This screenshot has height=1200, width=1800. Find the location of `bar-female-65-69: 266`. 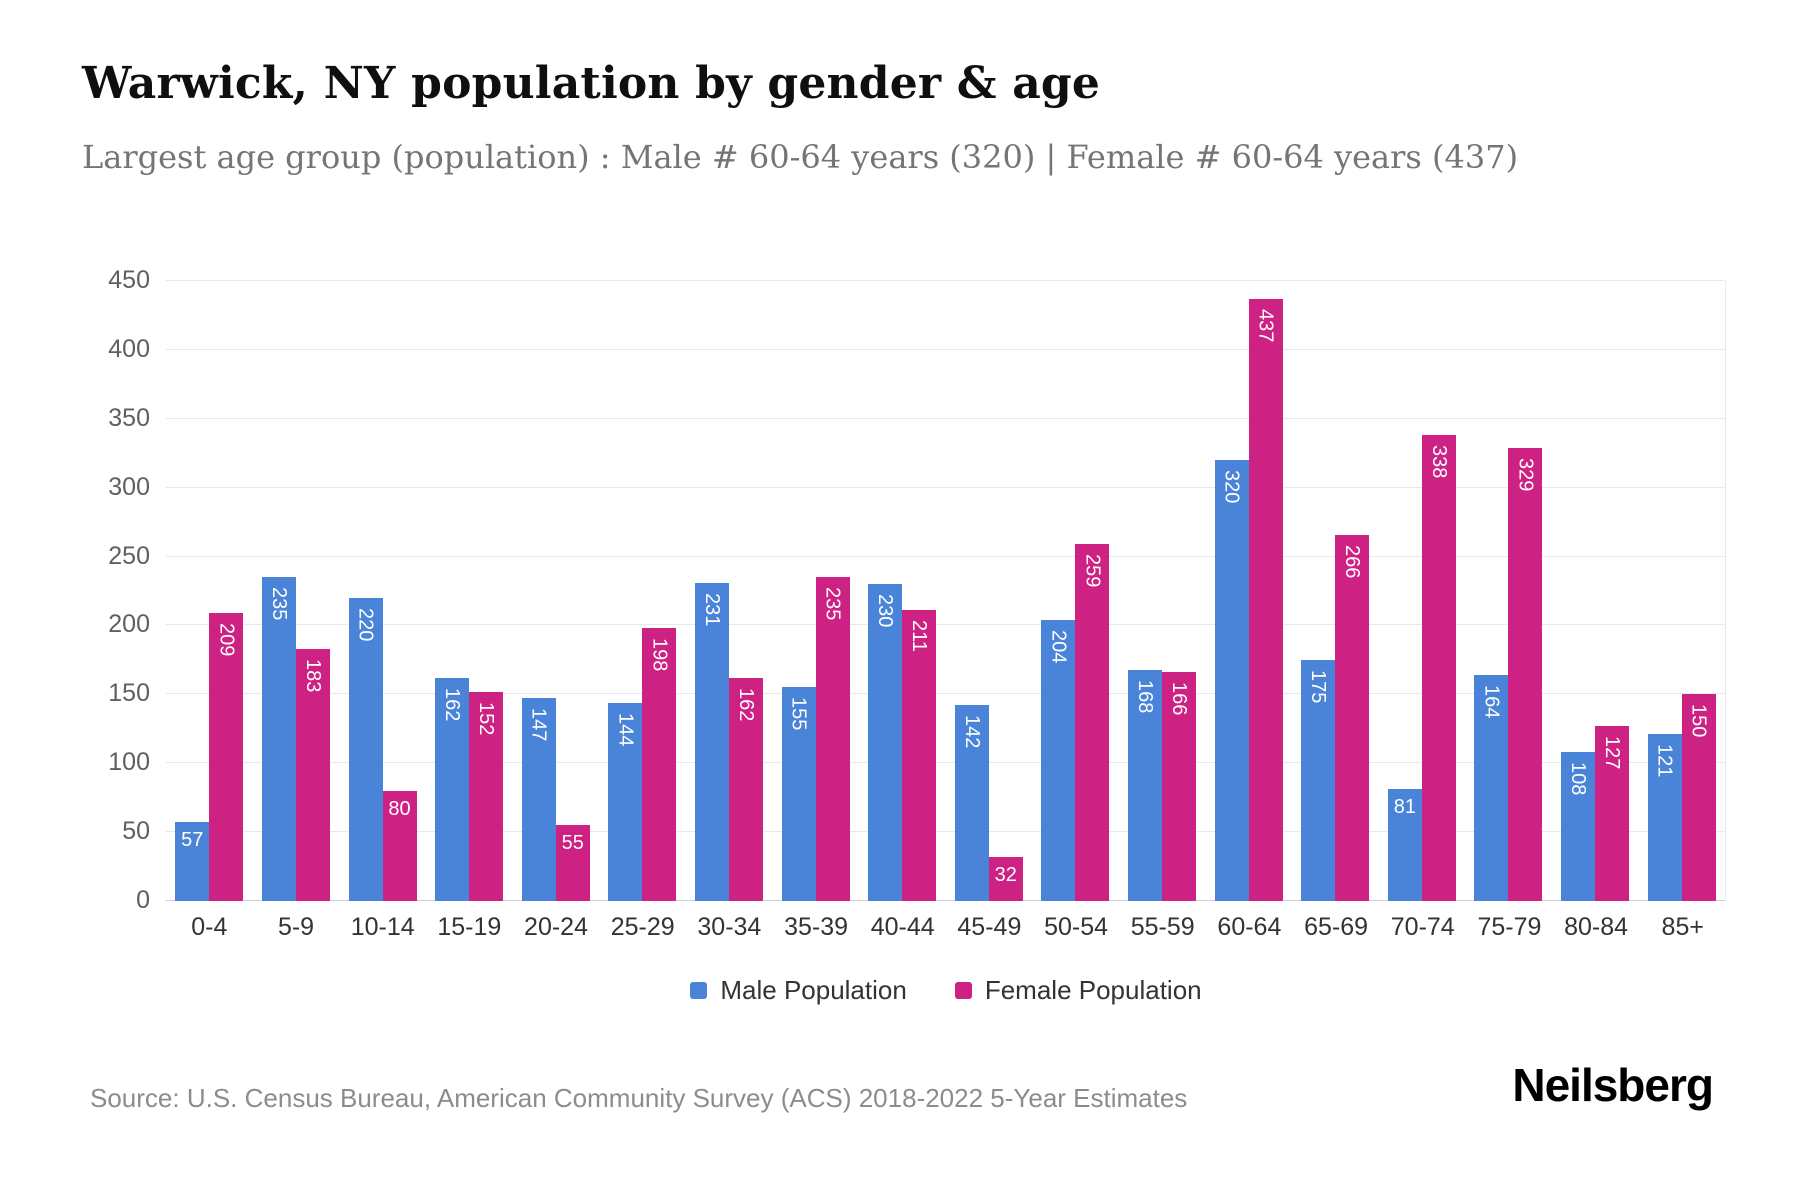

bar-female-65-69: 266 is located at coordinates (1352, 717).